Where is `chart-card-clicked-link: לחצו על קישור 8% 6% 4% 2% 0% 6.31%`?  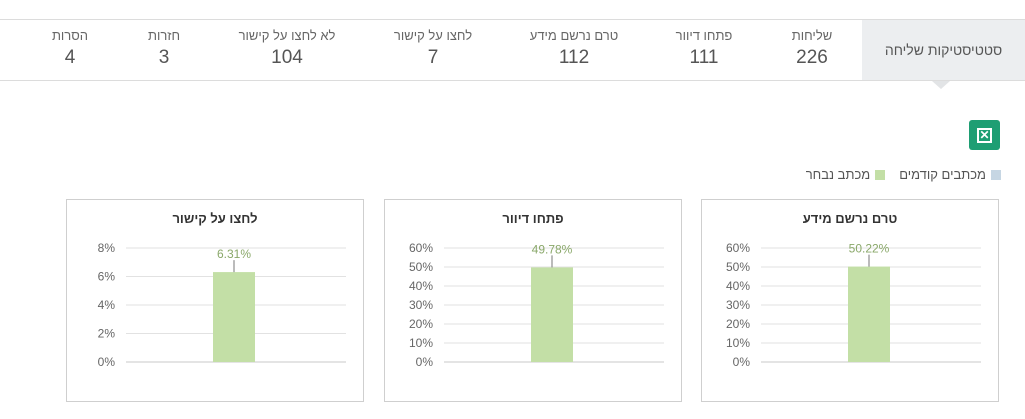
chart-card-clicked-link: לחצו על קישור 8% 6% 4% 2% 0% 6.31% is located at coordinates (215, 300).